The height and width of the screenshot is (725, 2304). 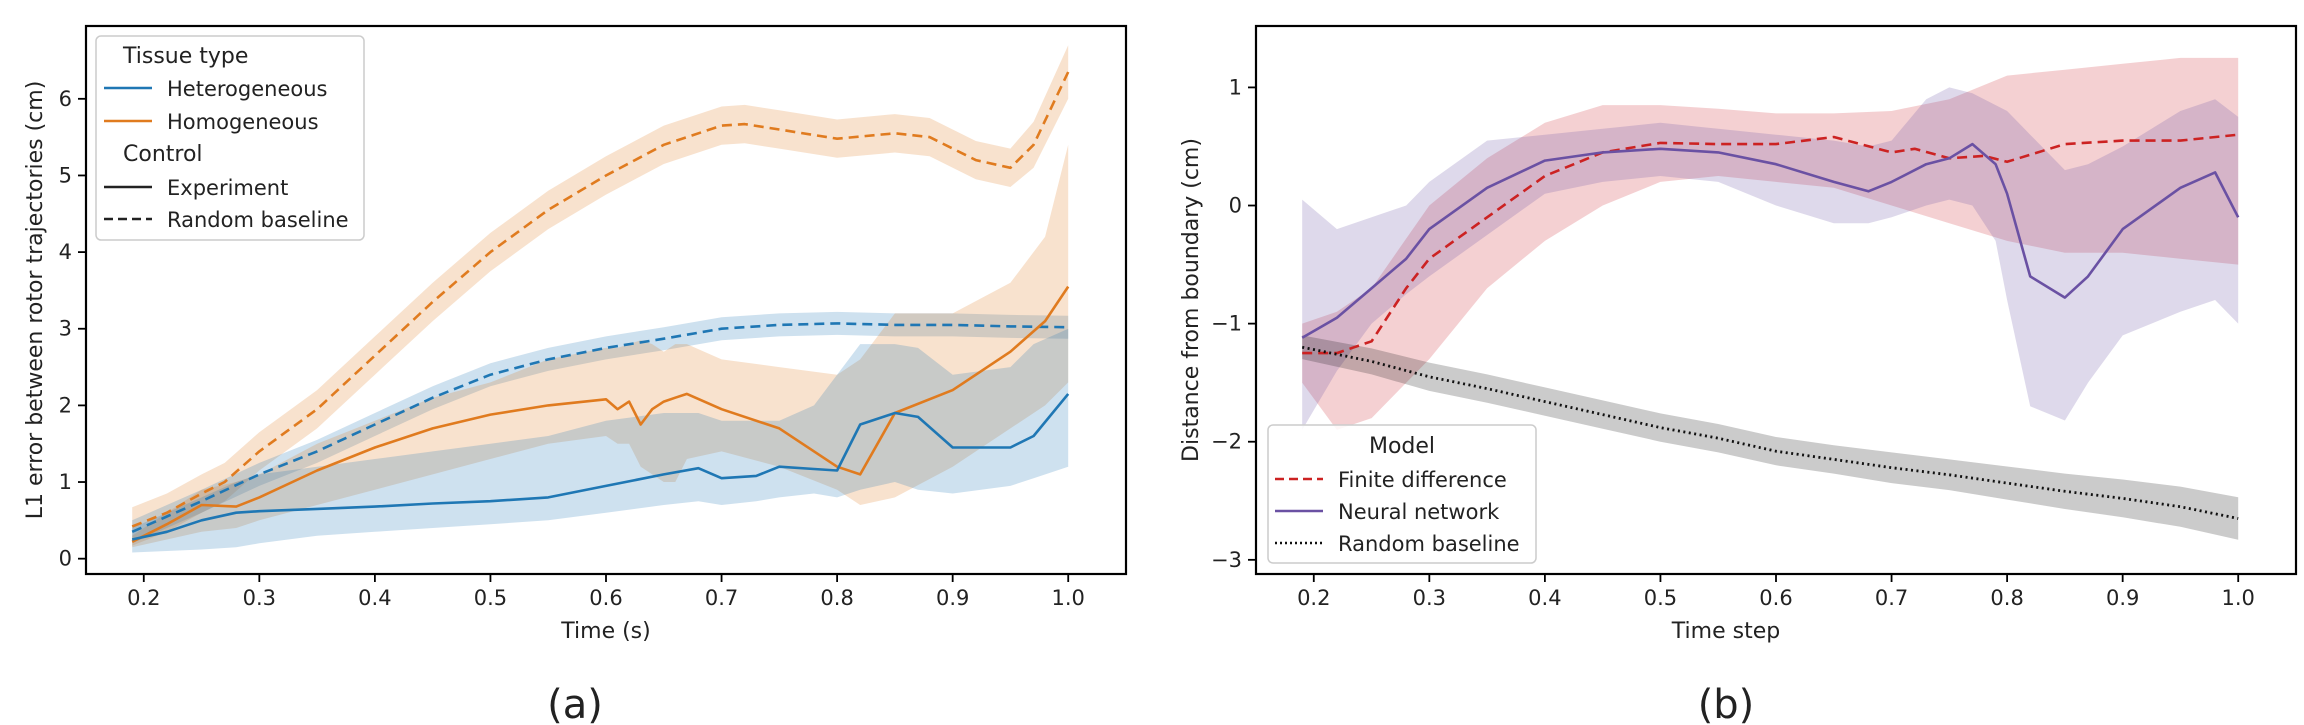 I want to click on x-tick-b: 0.6, so click(x=1776, y=592).